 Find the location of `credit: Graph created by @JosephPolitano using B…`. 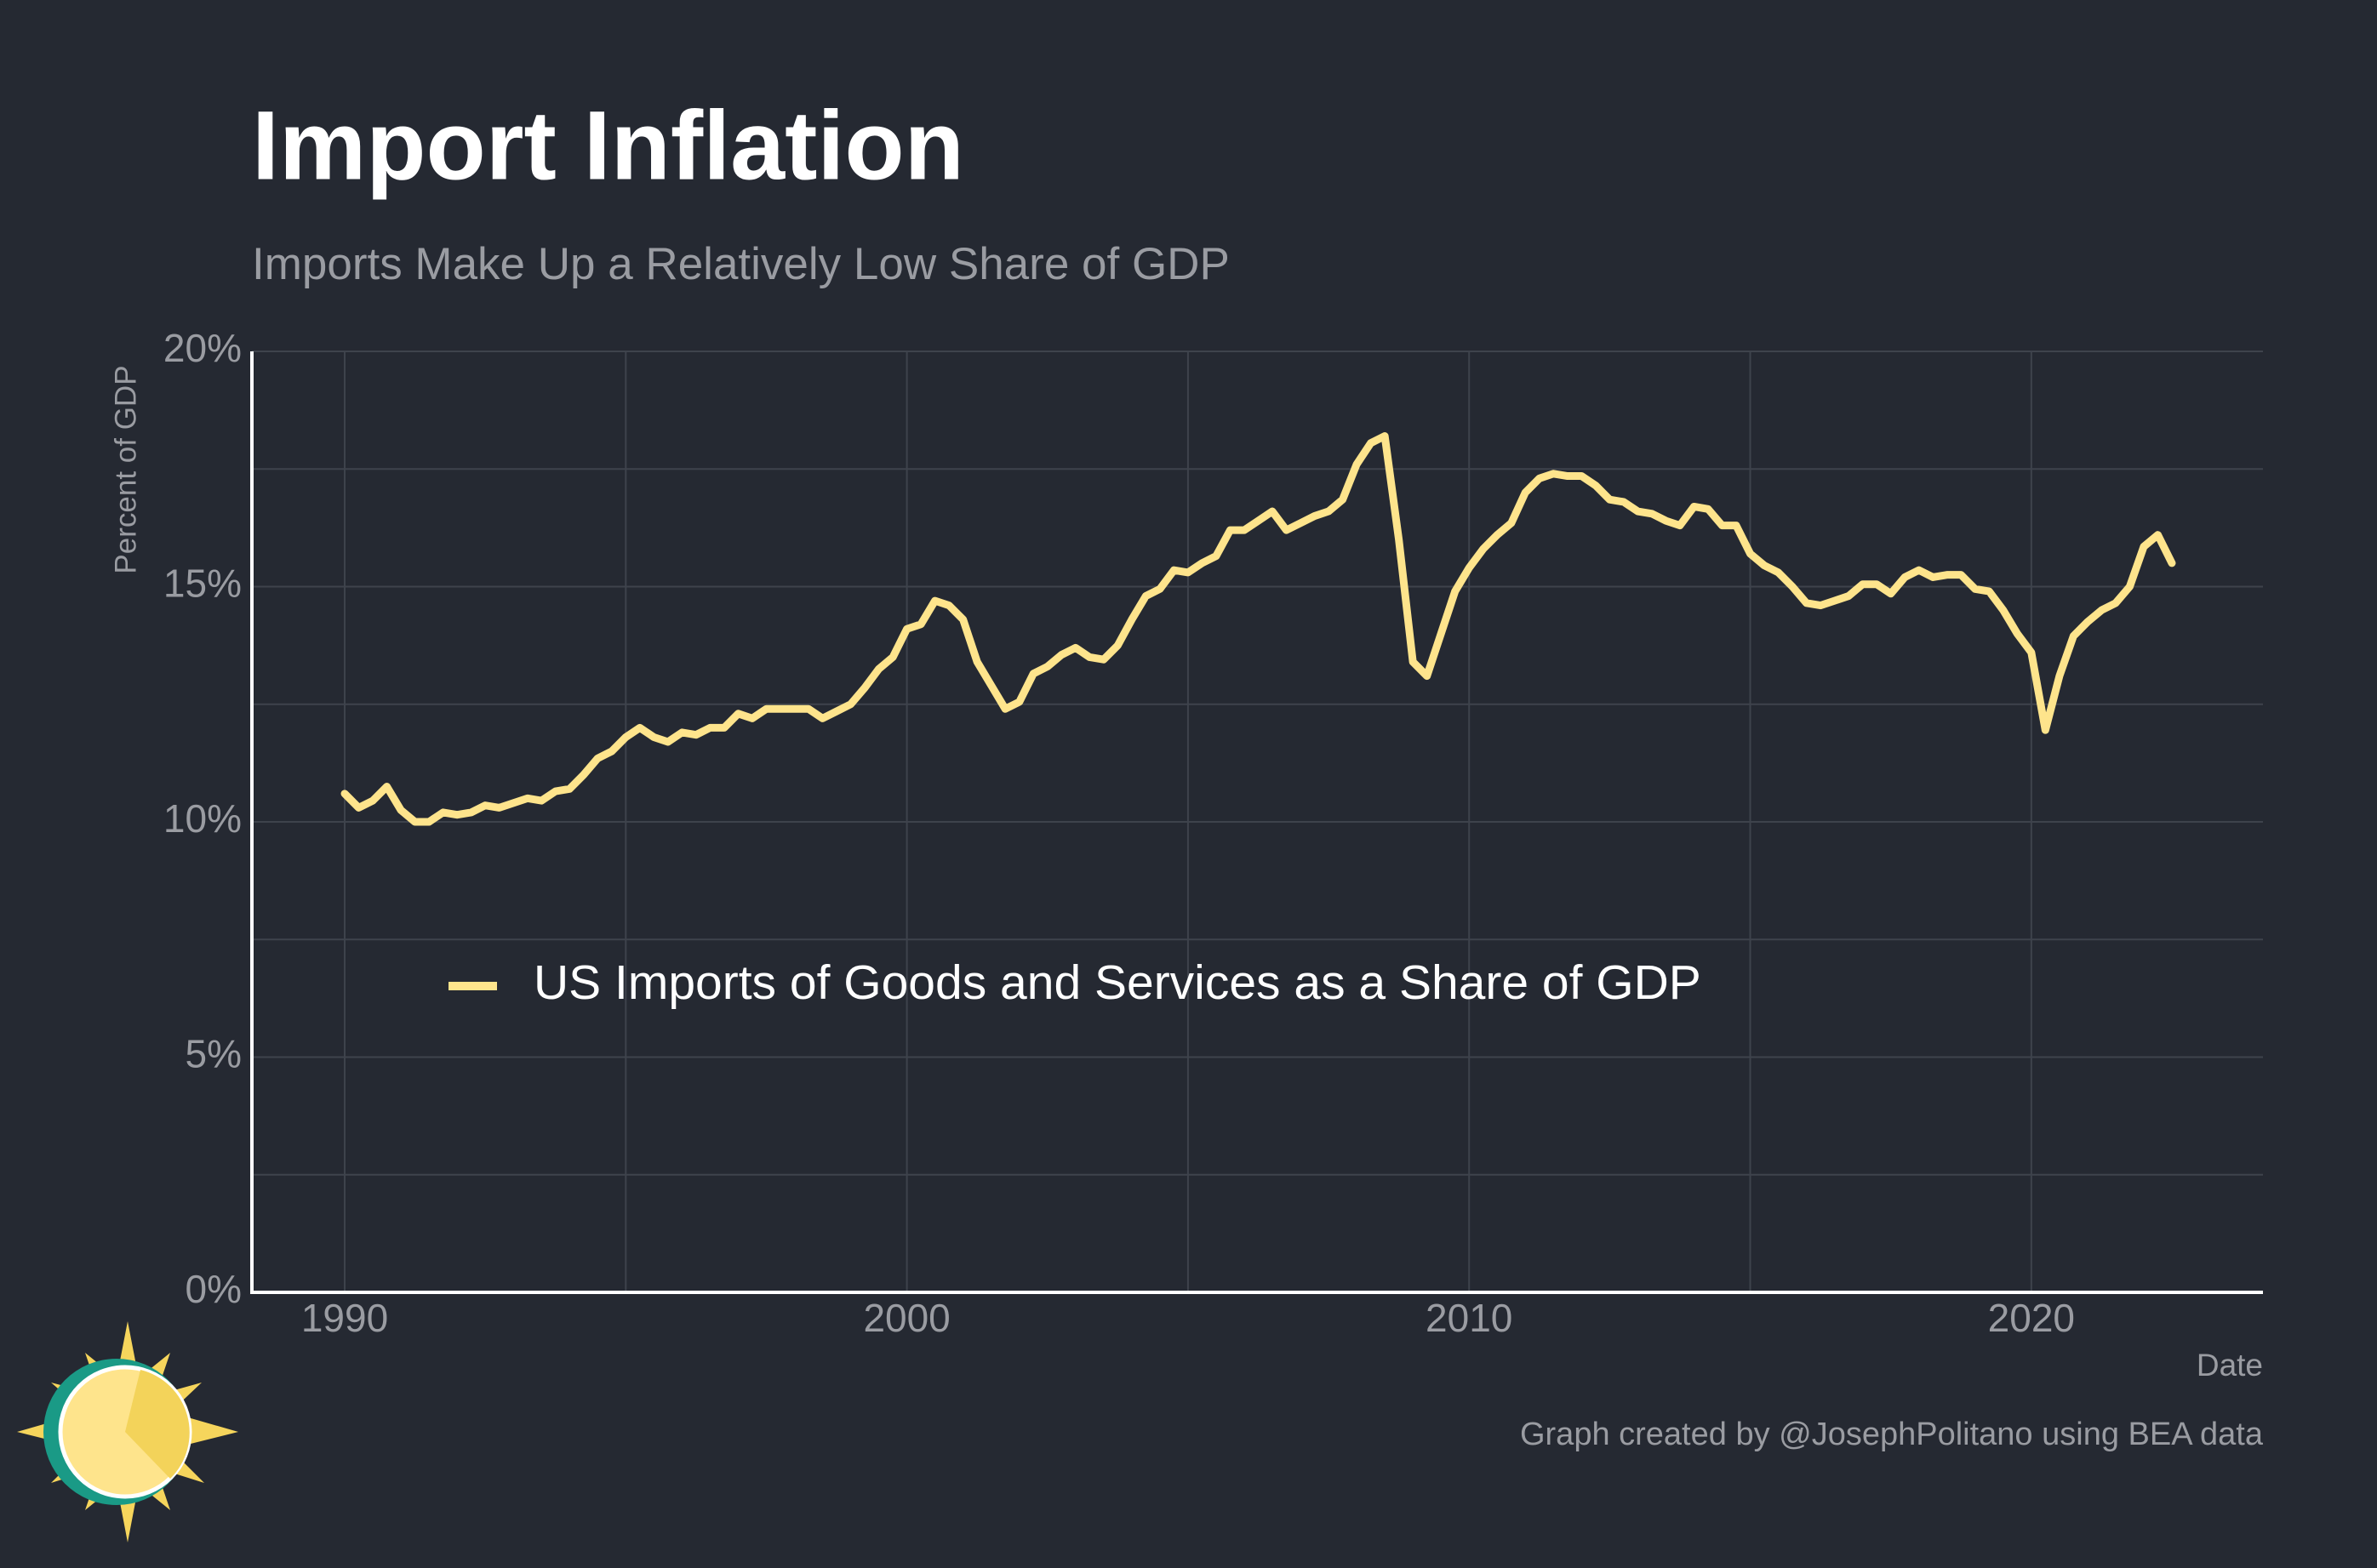

credit: Graph created by @JosephPolitano using B… is located at coordinates (1892, 1434).